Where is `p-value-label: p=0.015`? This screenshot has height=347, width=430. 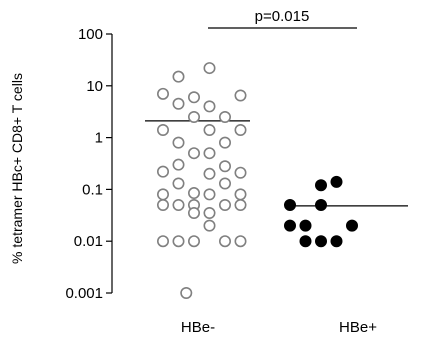
p-value-label: p=0.015 is located at coordinates (282, 16).